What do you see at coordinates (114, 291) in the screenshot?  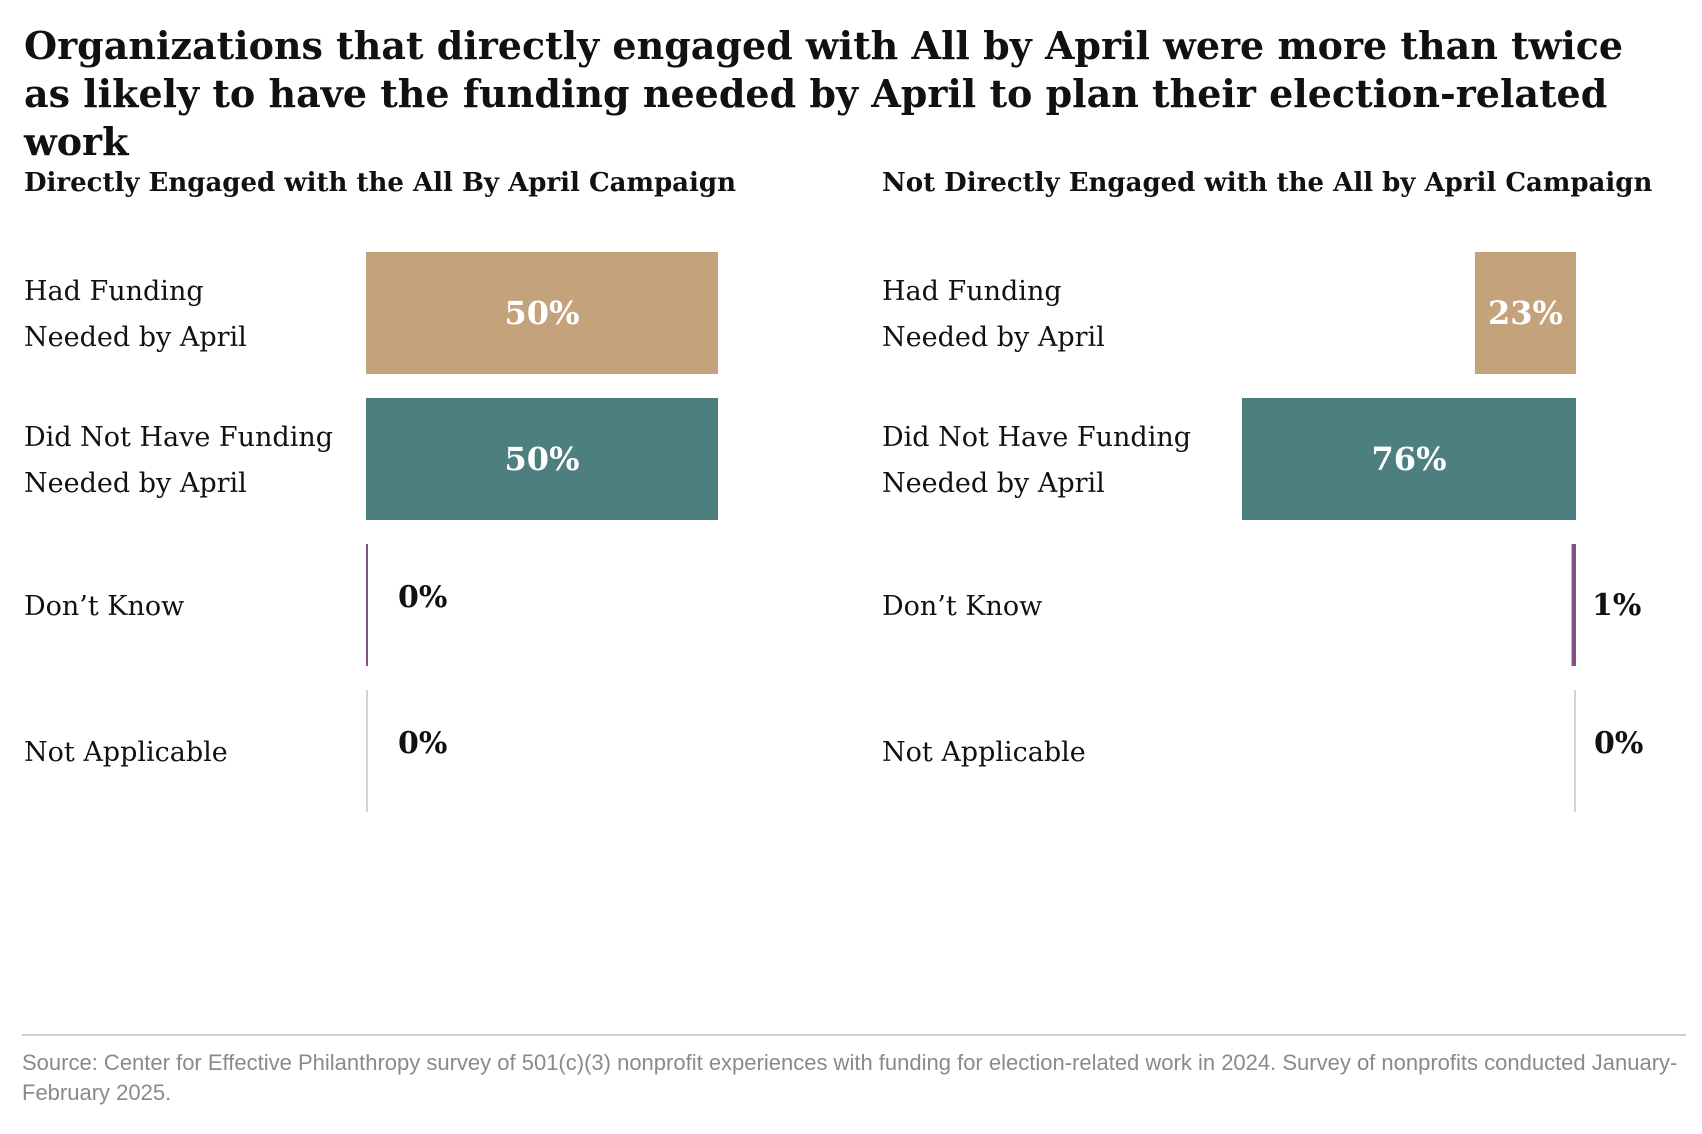 I see `category-label-engaged-0-0: Had Funding` at bounding box center [114, 291].